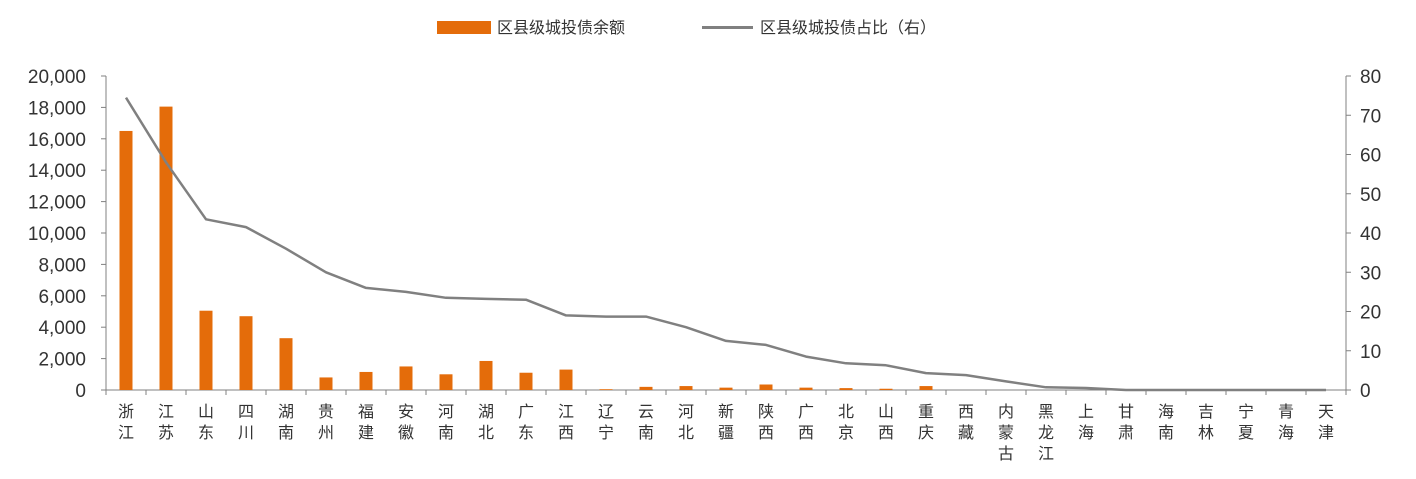 The width and height of the screenshot is (1416, 479). What do you see at coordinates (62, 297) in the screenshot?
I see `y-left-tick-label: 6,000` at bounding box center [62, 297].